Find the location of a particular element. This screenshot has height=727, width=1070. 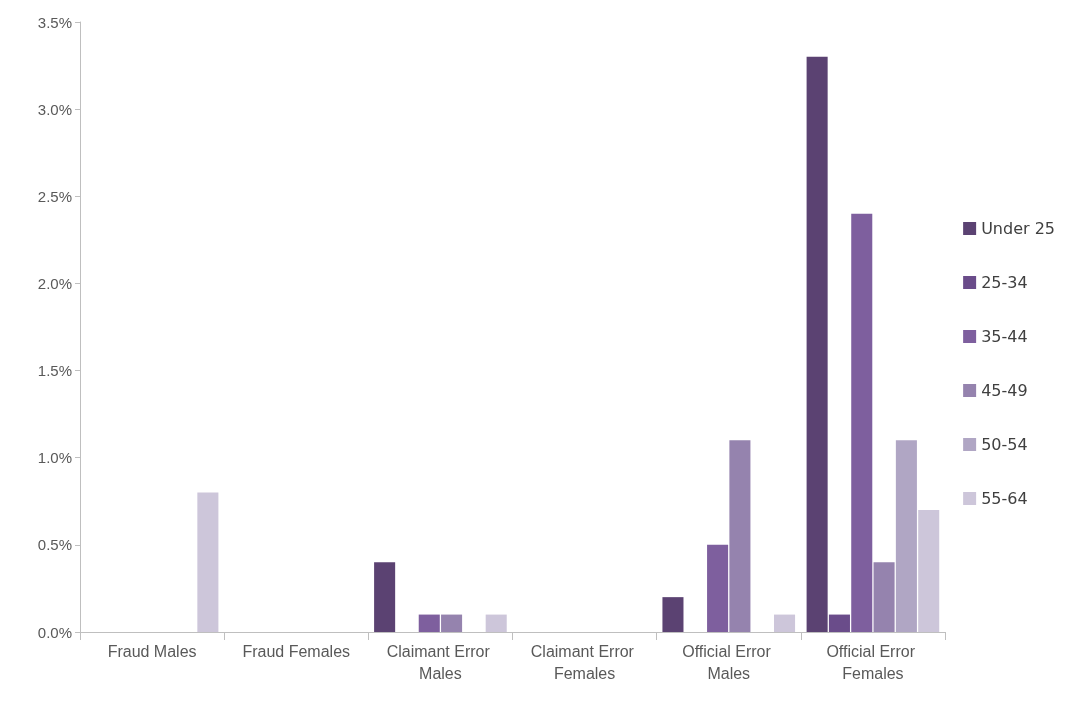

y-tick-label: 0.5% is located at coordinates (54, 545).